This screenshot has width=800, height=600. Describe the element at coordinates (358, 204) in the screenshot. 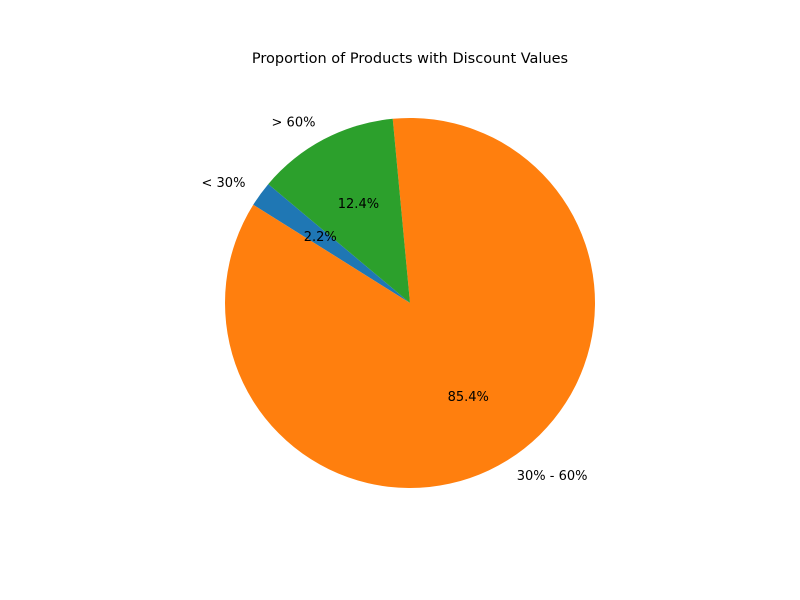

I see `slice-percent-label: 12.4%` at that location.